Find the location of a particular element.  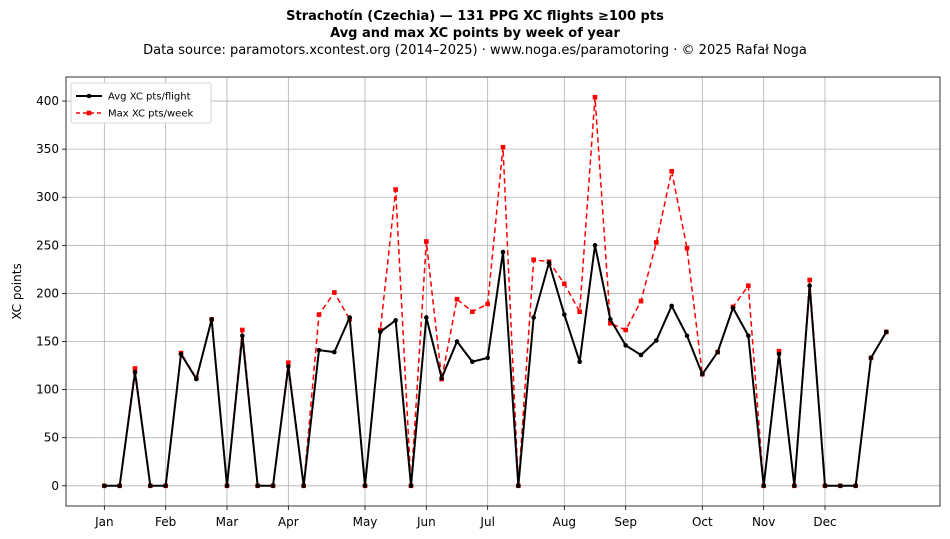

y-tick-label: 100 is located at coordinates (47, 390).